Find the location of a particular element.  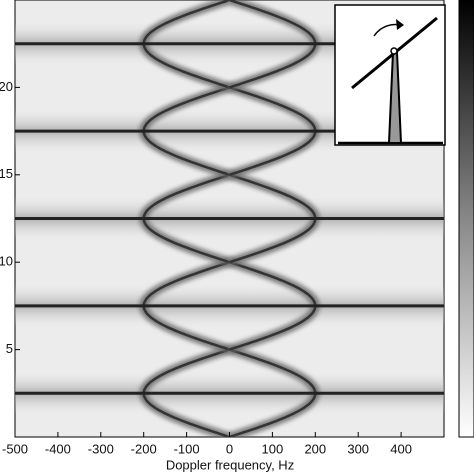

x-tick-label: 400 is located at coordinates (401, 448).